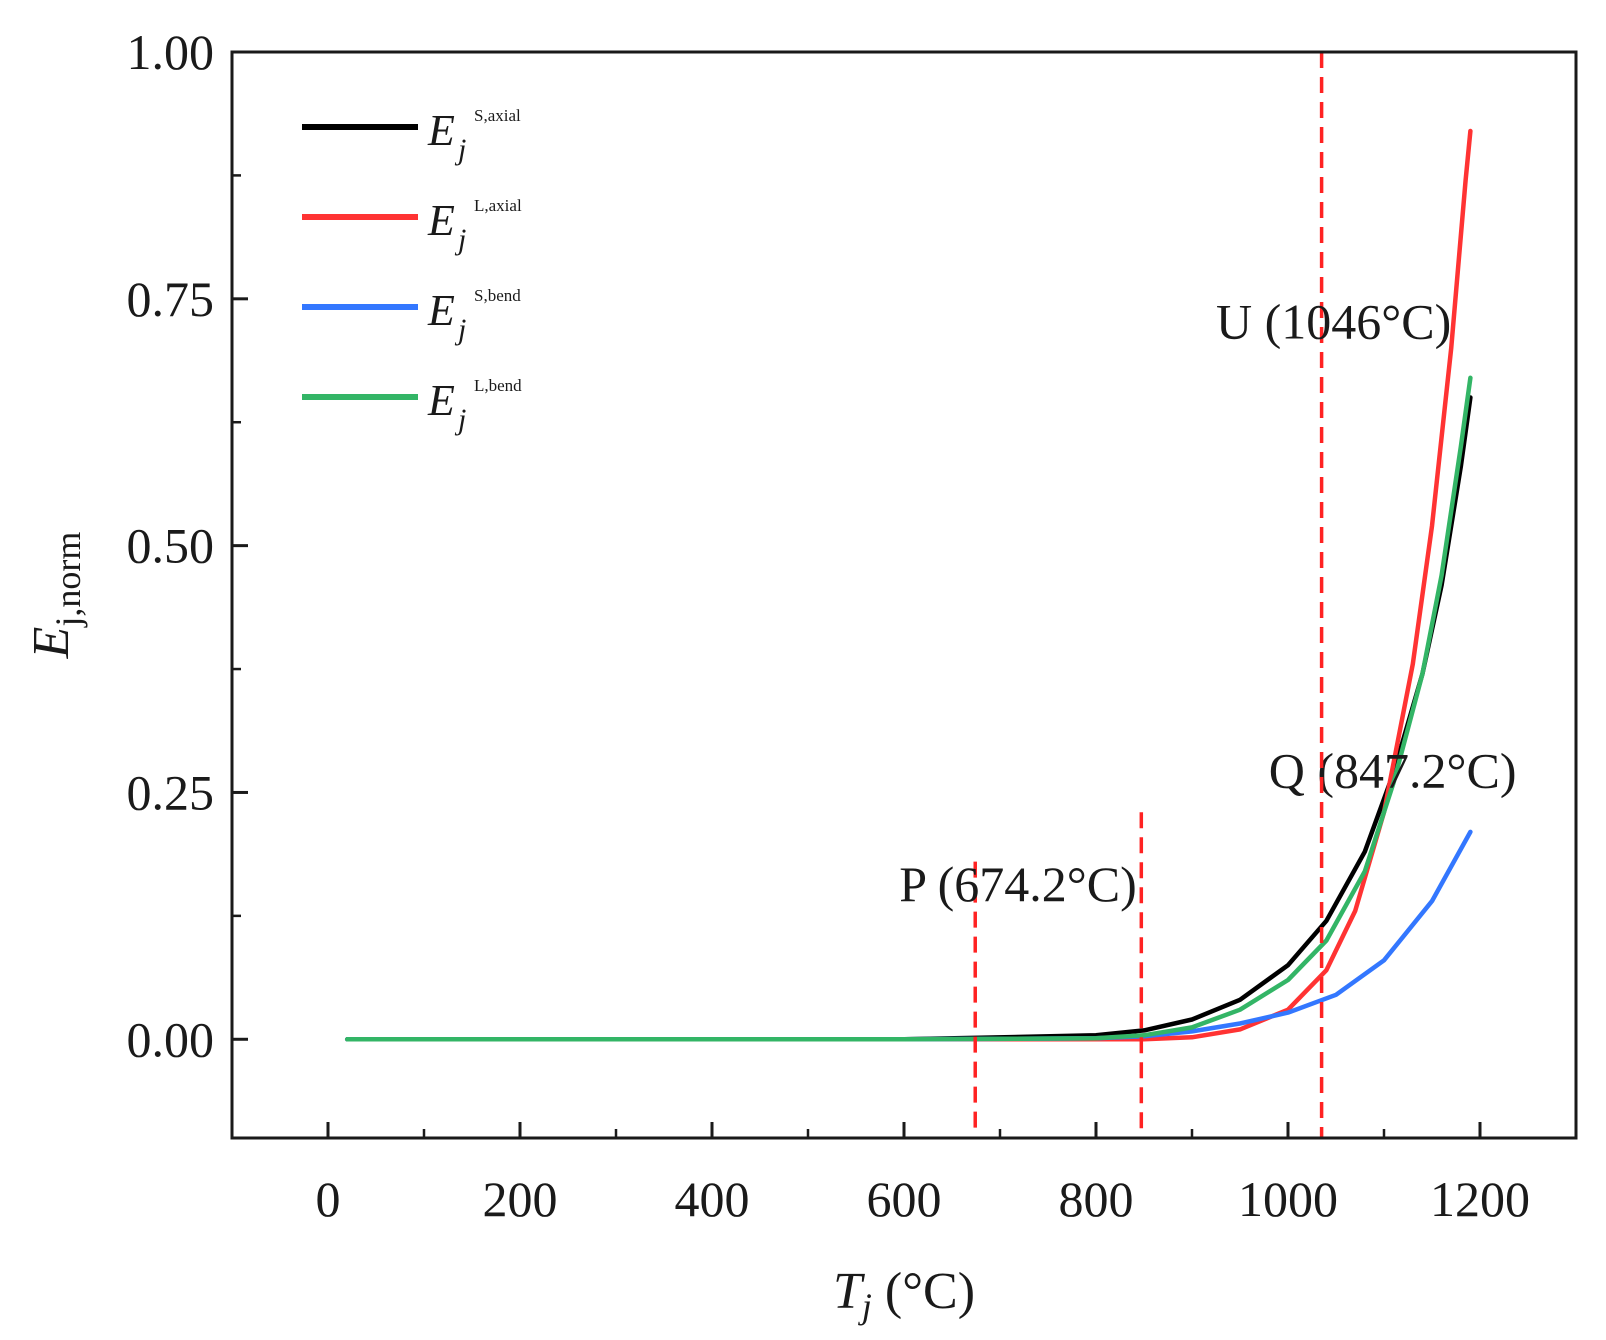 This screenshot has width=1606, height=1340. I want to click on x-axis-title-sub: j, so click(865, 1306).